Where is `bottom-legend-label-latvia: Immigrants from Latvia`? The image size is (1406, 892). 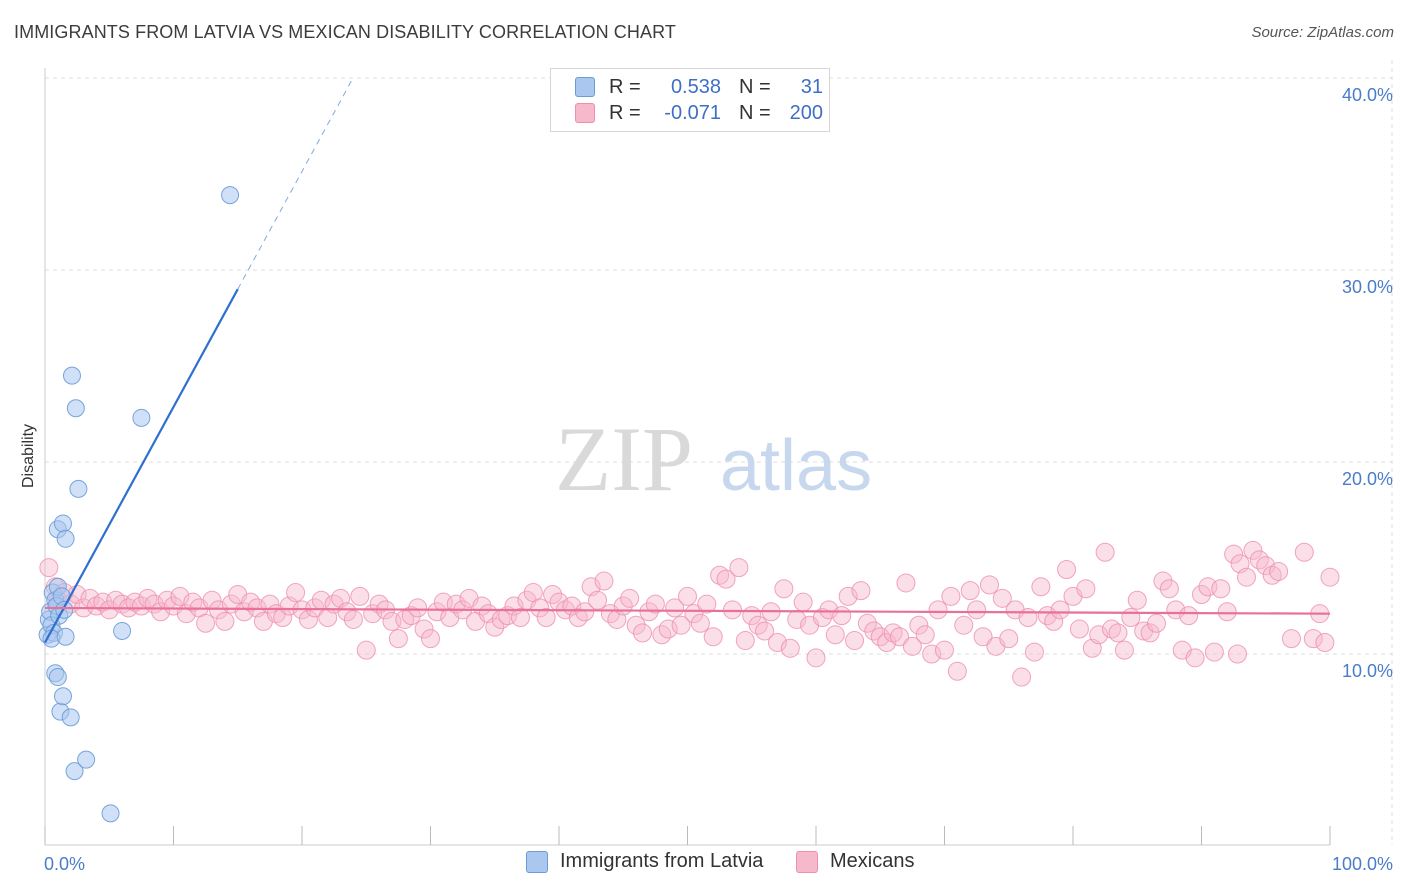
bottom-legend-label-latvia: Immigrants from Latvia is located at coordinates (662, 861).